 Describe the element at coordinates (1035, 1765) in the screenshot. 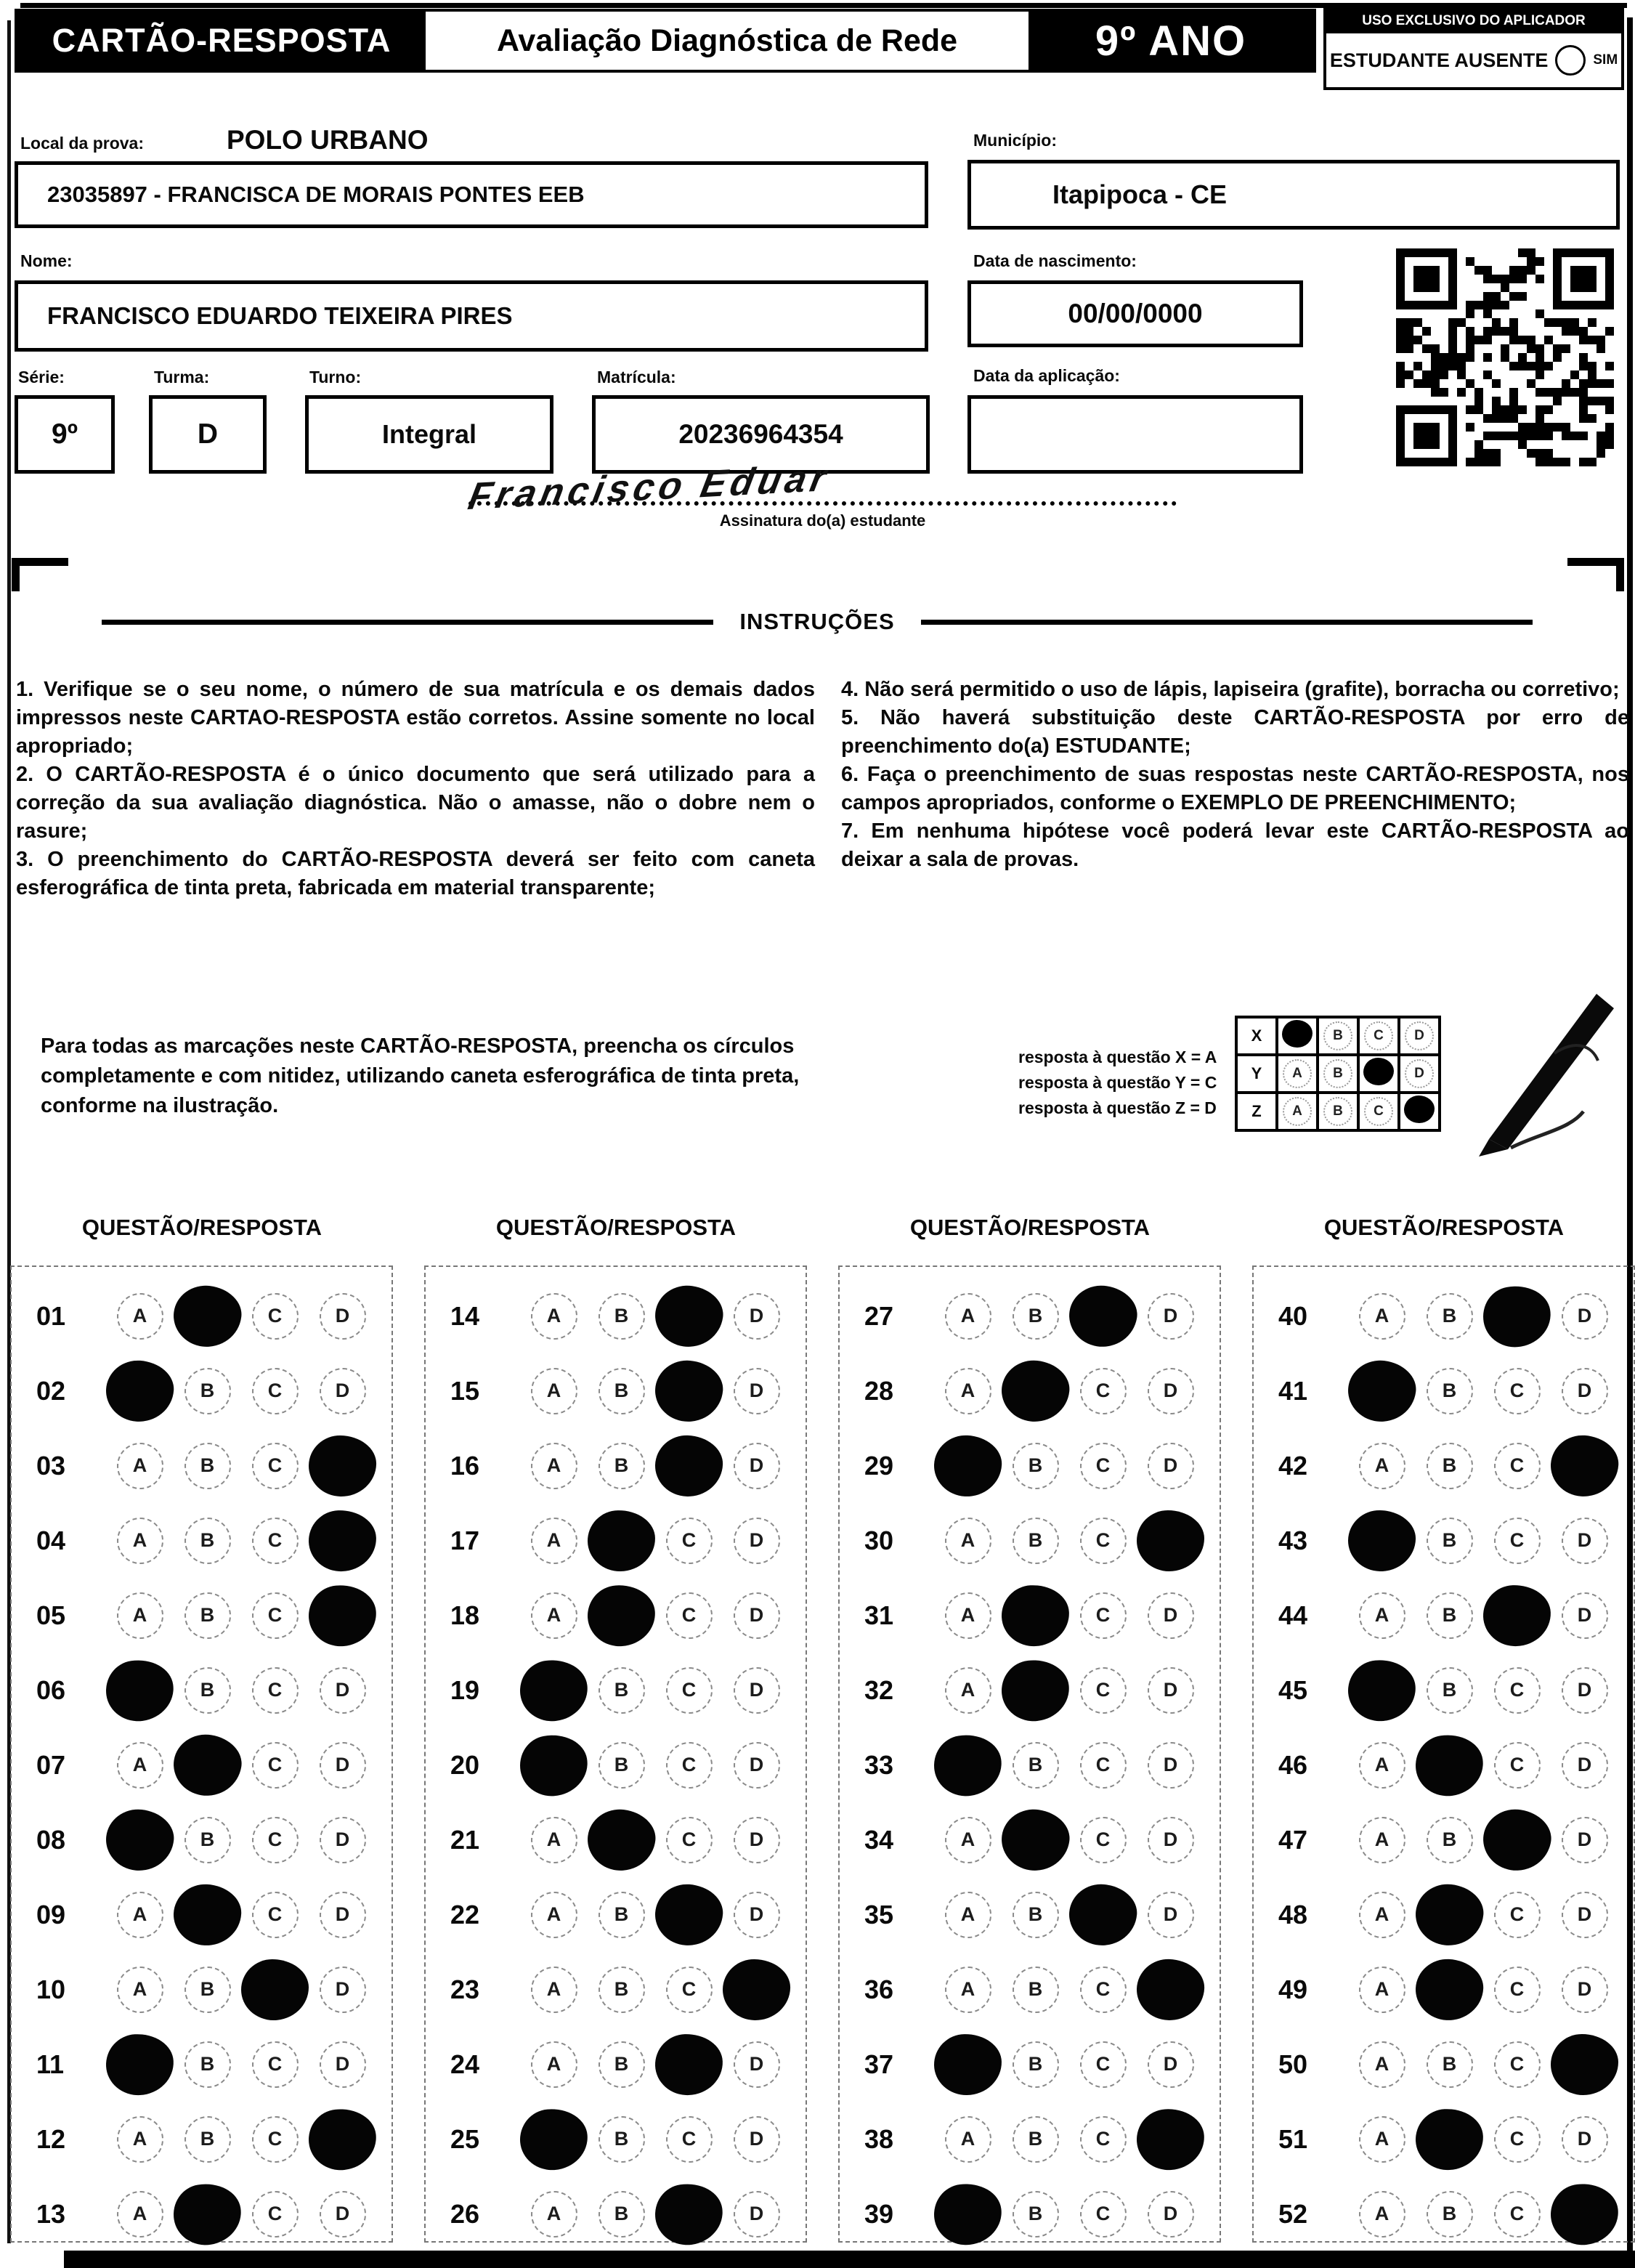

I see `answer-bubble-q33-B: B` at that location.